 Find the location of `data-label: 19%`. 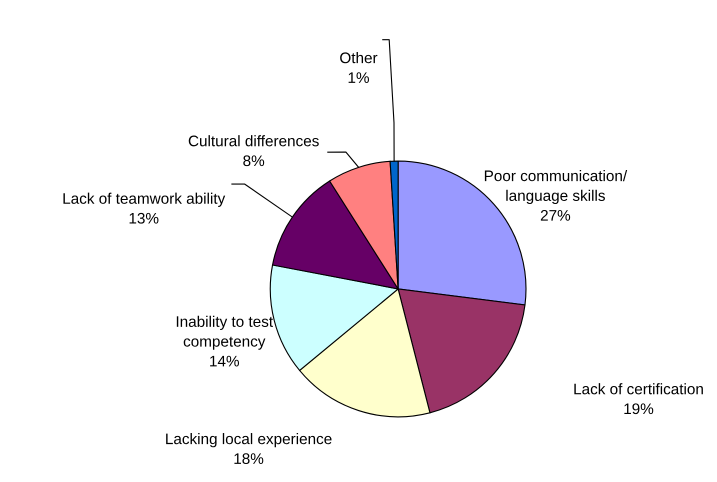

data-label: 19% is located at coordinates (639, 408).